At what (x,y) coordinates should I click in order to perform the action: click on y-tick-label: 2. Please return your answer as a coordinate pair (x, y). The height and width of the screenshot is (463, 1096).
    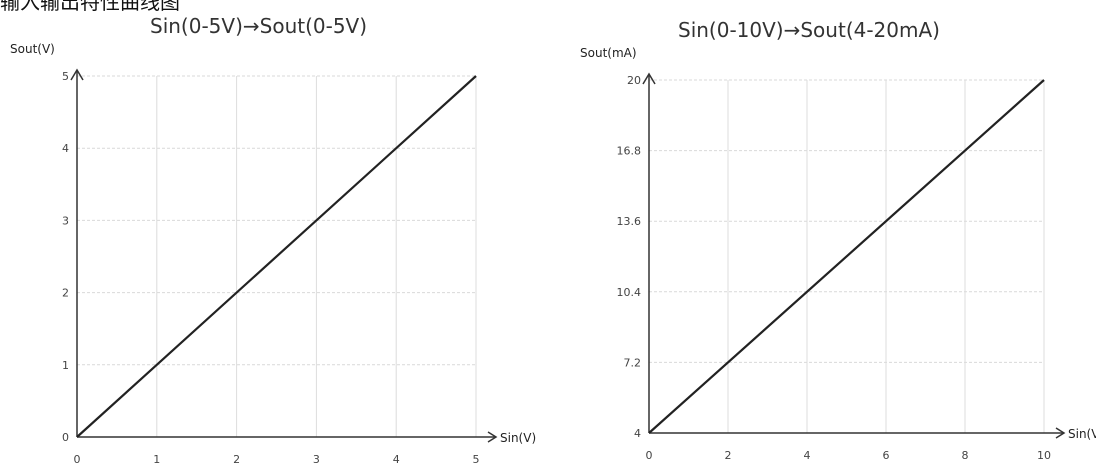
    Looking at the image, I should click on (65, 293).